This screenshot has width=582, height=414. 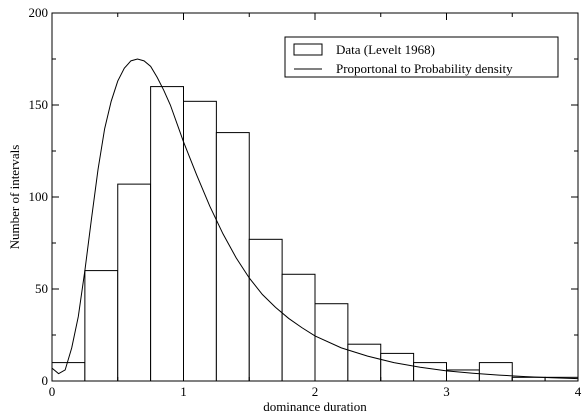 I want to click on x-tick-label: 4, so click(x=578, y=391).